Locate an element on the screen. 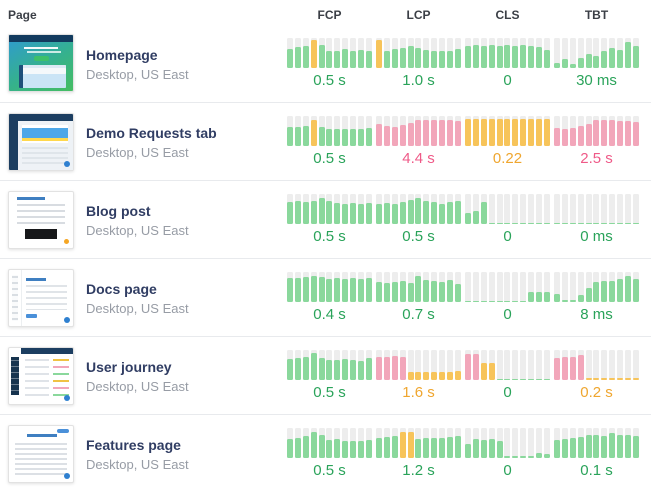 The height and width of the screenshot is (494, 651). column-header-fcp: FCP is located at coordinates (329, 15).